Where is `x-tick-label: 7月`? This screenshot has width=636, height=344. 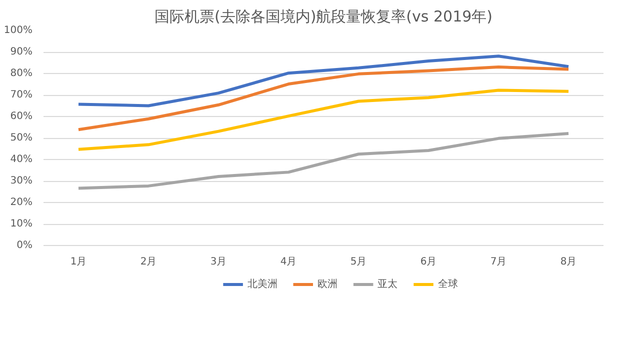
x-tick-label: 7月 is located at coordinates (498, 262).